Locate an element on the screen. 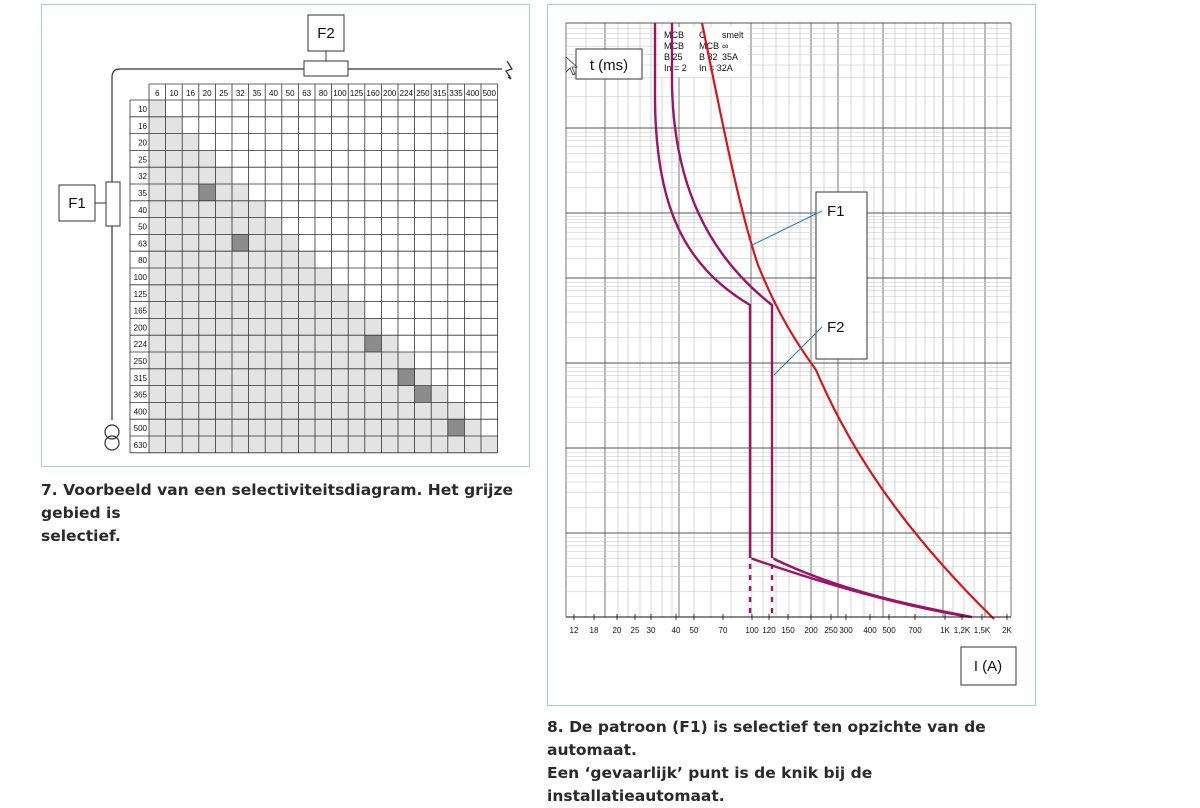 The image size is (1200, 808). row-header: 250 is located at coordinates (141, 361).